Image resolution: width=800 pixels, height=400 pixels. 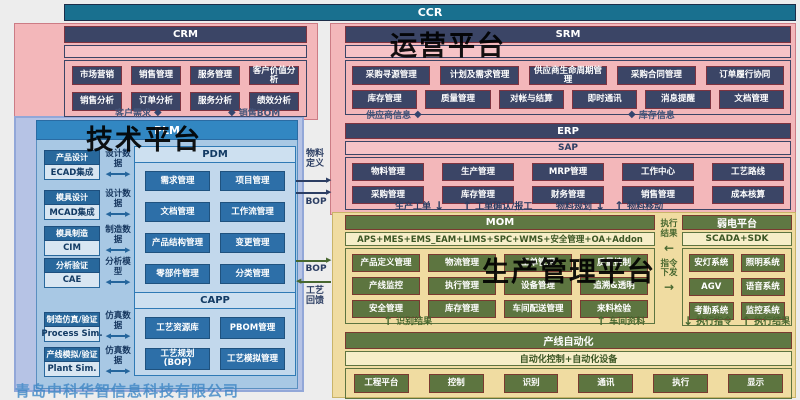 What do you see at coordinates (156, 75) in the screenshot?
I see `crm-module: 销售管理` at bounding box center [156, 75].